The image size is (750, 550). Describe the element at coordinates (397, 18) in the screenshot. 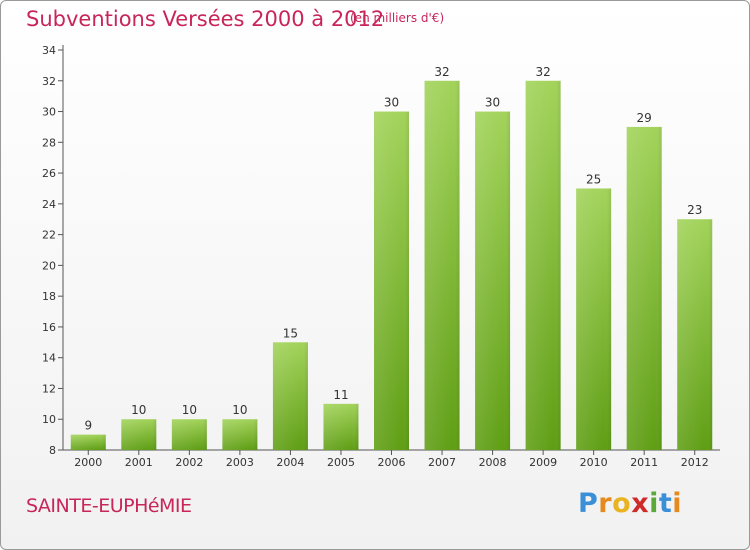

I see `chart-subtitle: (en milliers d'€)` at that location.